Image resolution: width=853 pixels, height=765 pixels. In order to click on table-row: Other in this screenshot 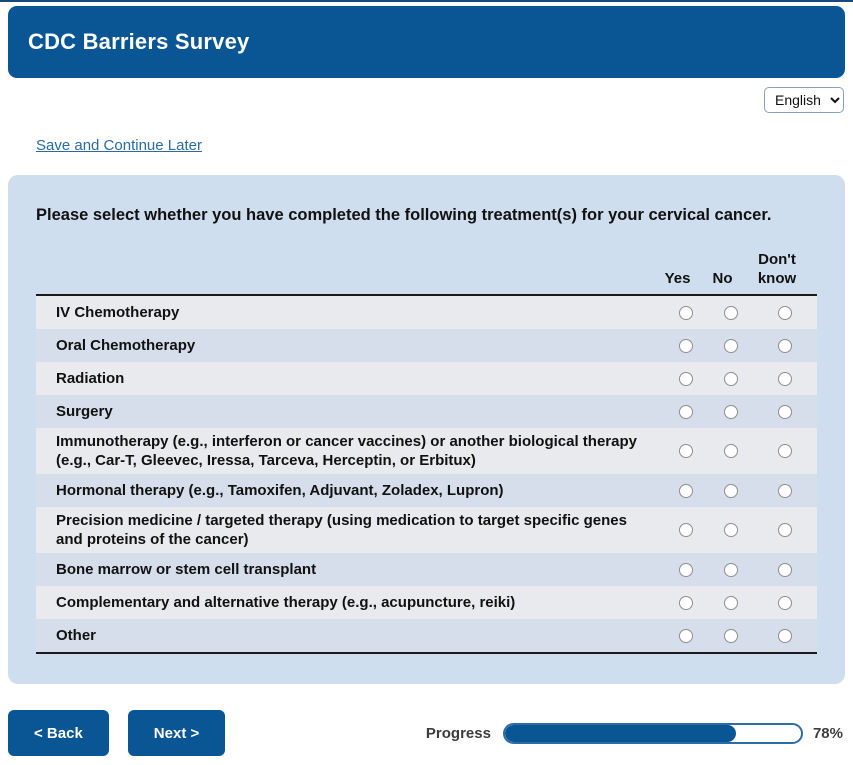, I will do `click(426, 635)`.